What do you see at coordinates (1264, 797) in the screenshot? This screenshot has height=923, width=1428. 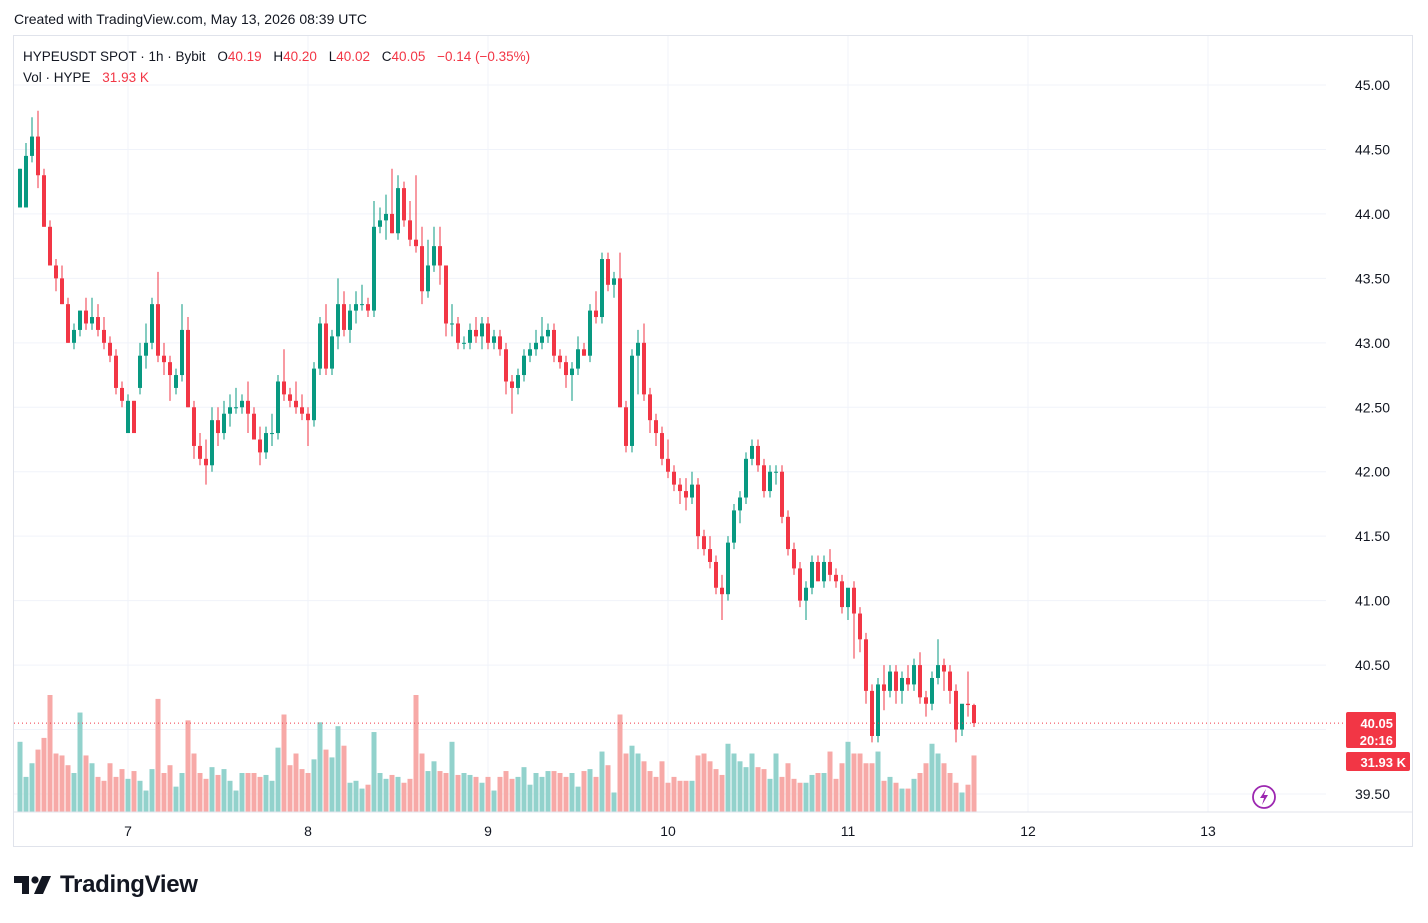 I see `lightning-icon` at bounding box center [1264, 797].